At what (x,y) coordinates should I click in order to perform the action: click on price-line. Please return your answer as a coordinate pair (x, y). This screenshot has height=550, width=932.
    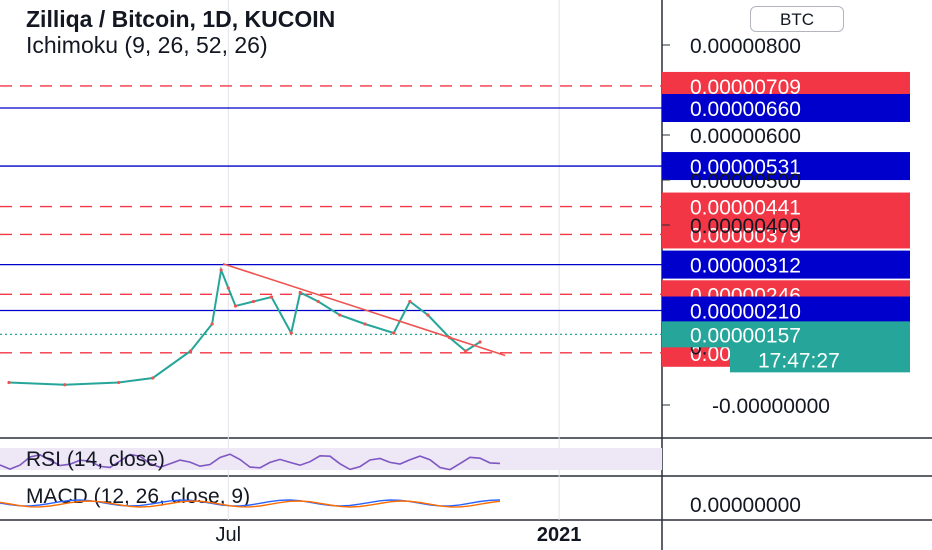
    Looking at the image, I should click on (244, 326).